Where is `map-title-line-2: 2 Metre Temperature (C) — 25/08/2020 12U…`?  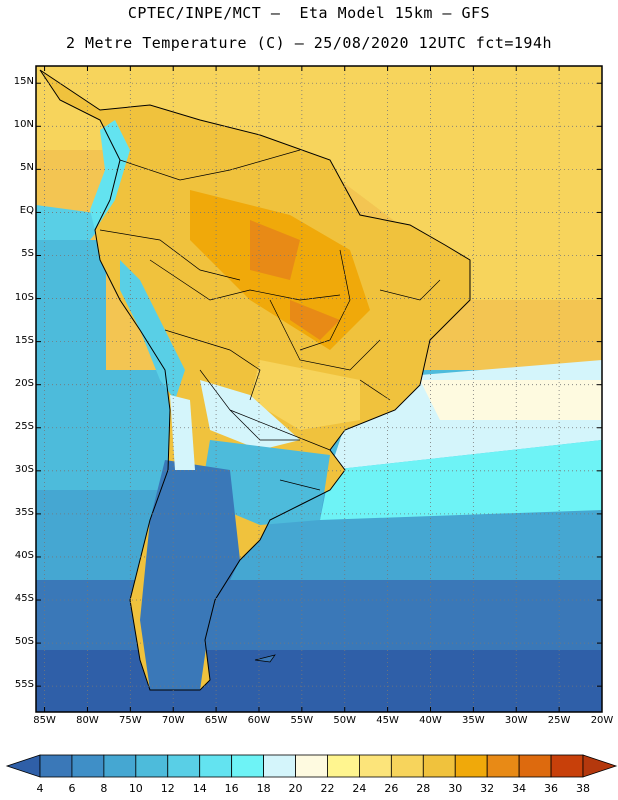
map-title-line-2: 2 Metre Temperature (C) — 25/08/2020 12U… is located at coordinates (309, 43).